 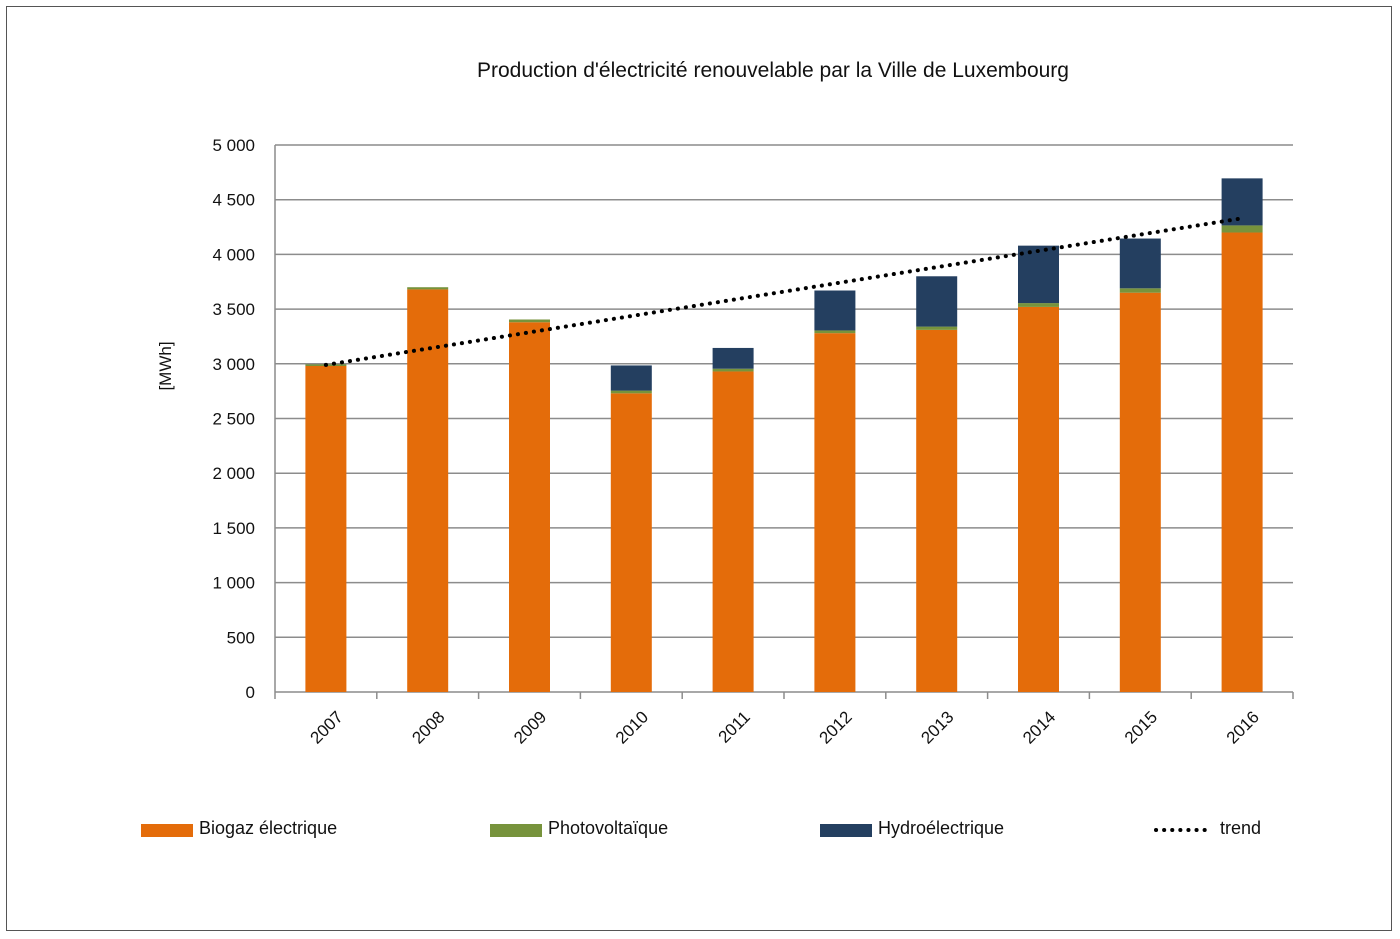 What do you see at coordinates (428, 727) in the screenshot?
I see `x-tick-label: 2008` at bounding box center [428, 727].